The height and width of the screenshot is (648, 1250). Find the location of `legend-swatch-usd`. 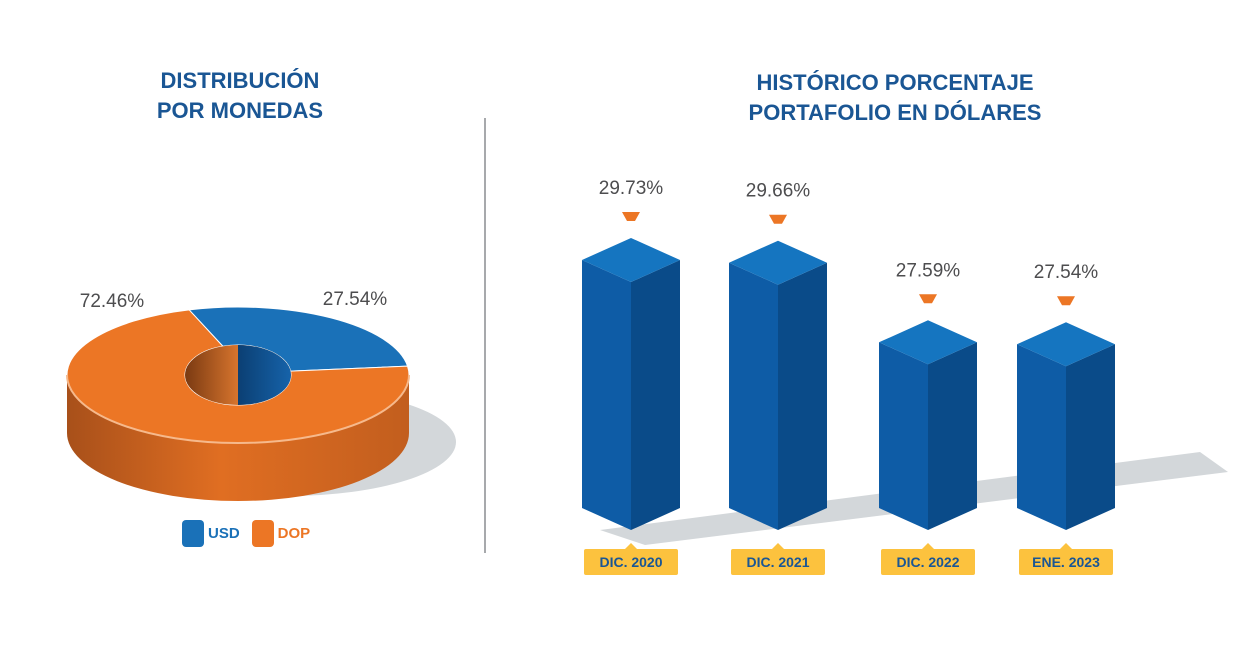

legend-swatch-usd is located at coordinates (193, 533).